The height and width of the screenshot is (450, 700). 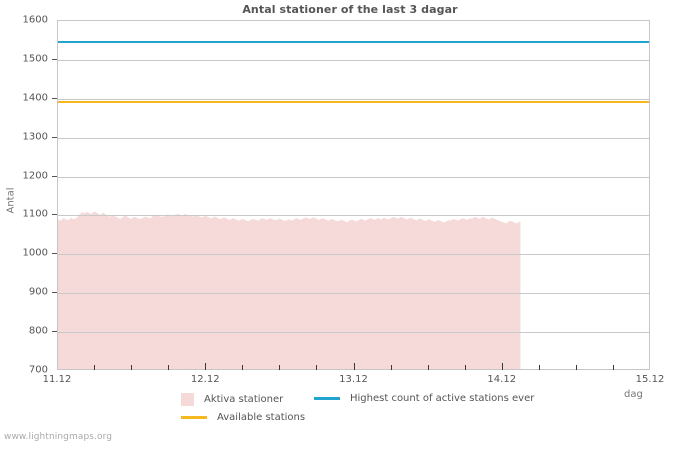 What do you see at coordinates (502, 379) in the screenshot?
I see `x-tick-label: 14.12` at bounding box center [502, 379].